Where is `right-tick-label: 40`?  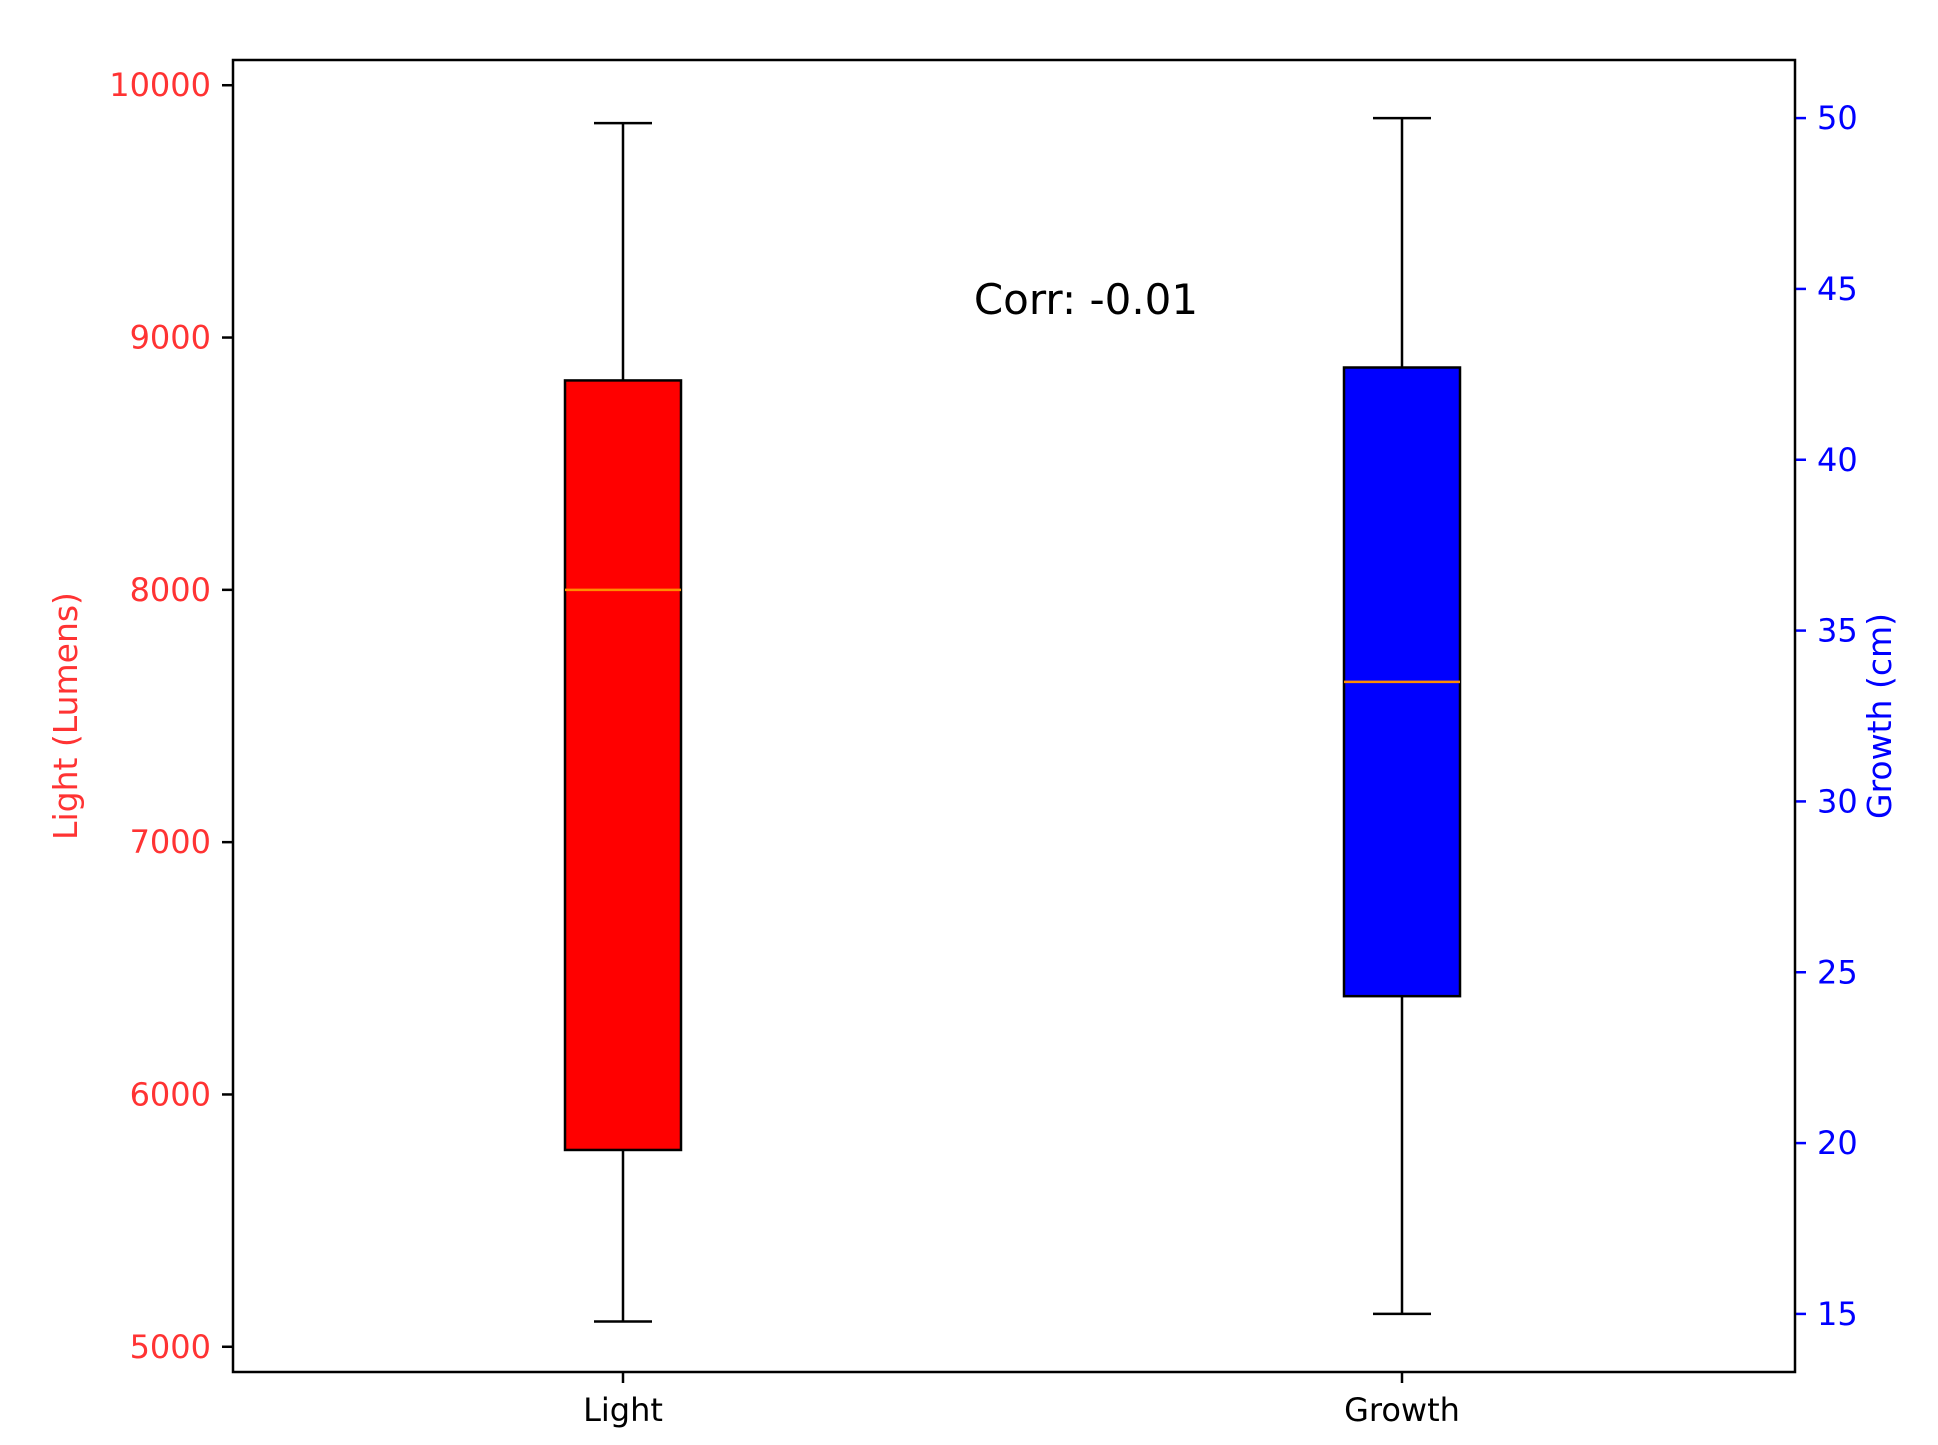 right-tick-label: 40 is located at coordinates (1837, 460).